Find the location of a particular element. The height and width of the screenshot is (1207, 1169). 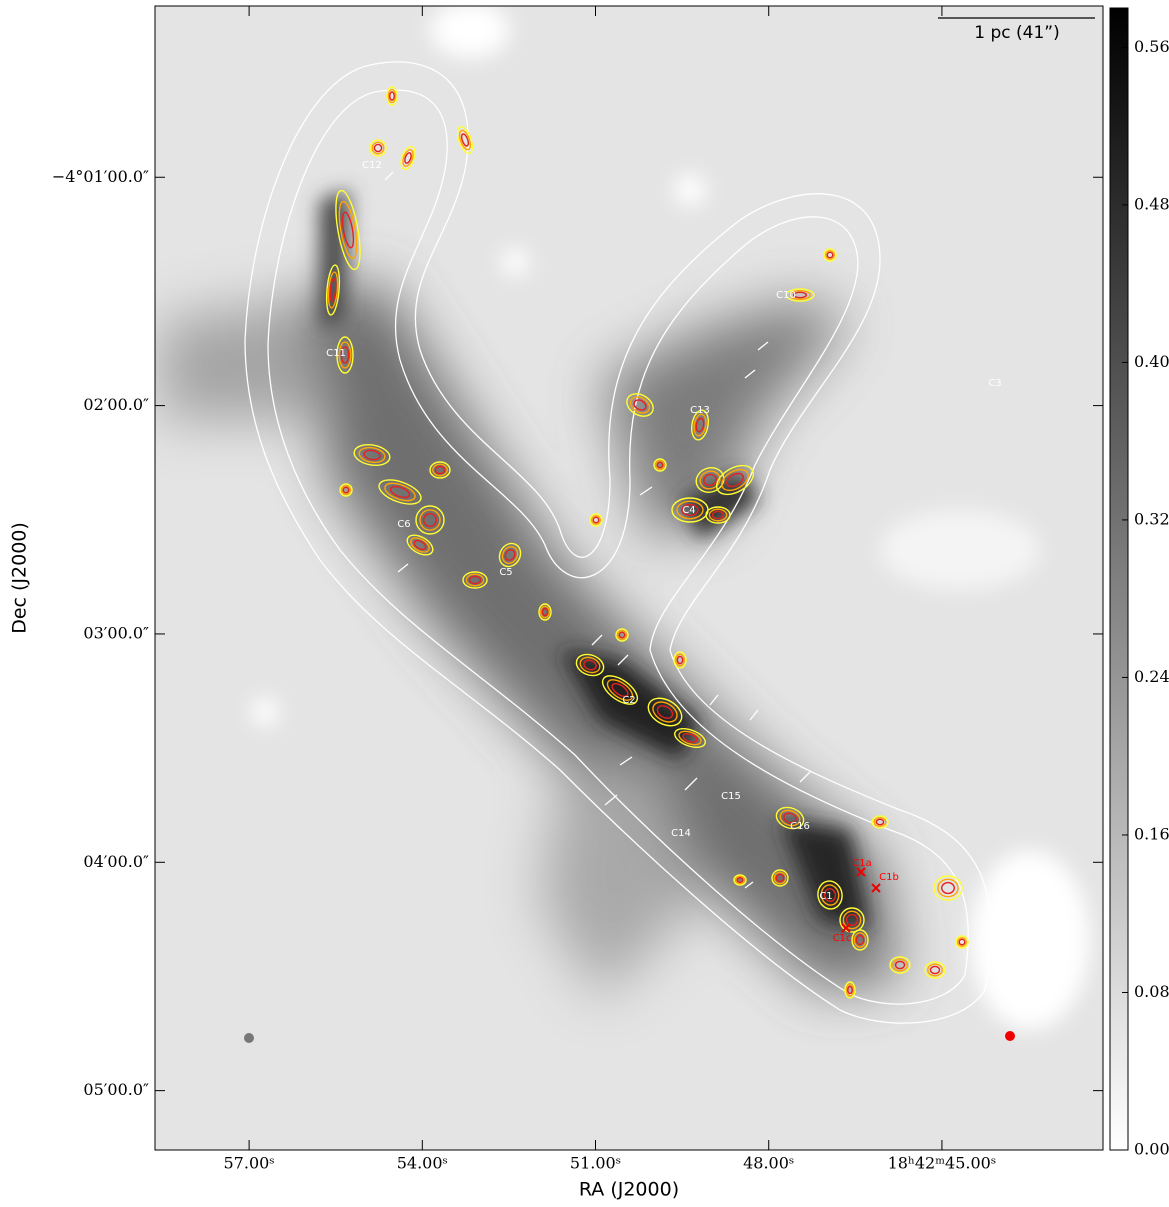

annotation: C3 is located at coordinates (994, 383).